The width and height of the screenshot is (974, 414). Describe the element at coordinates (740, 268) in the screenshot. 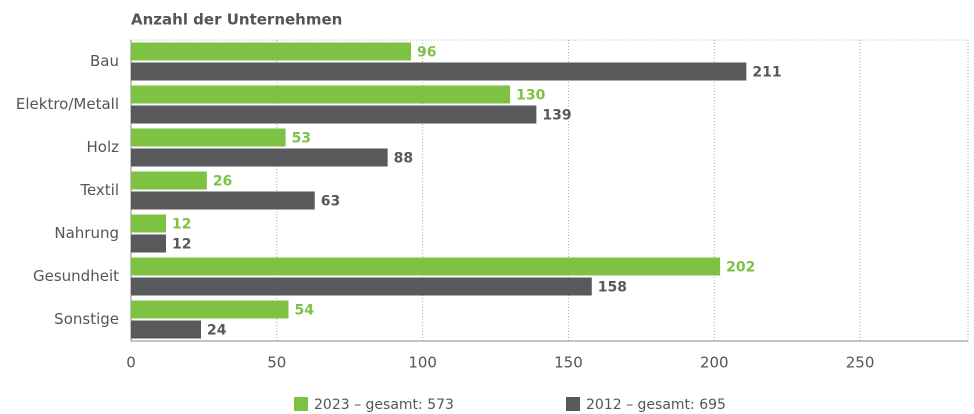

I see `data-label: 202` at that location.